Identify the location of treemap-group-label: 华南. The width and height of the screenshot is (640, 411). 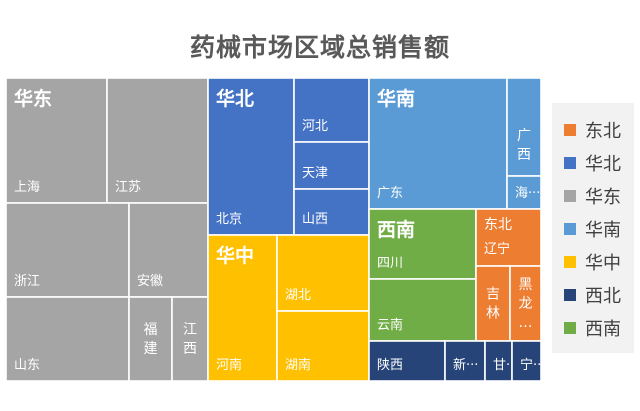
(396, 98).